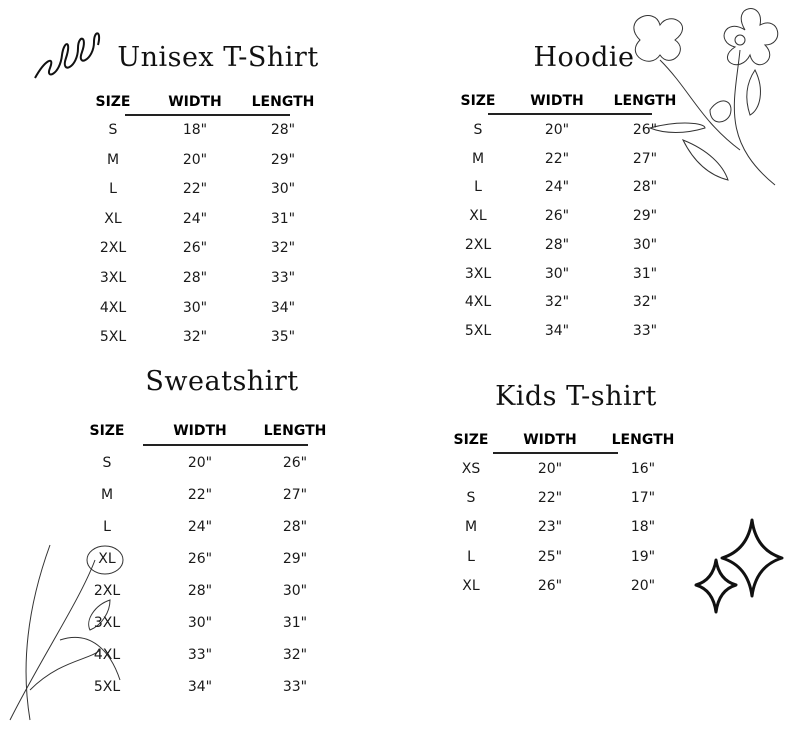  Describe the element at coordinates (643, 527) in the screenshot. I see `length-cell: 18"` at that location.